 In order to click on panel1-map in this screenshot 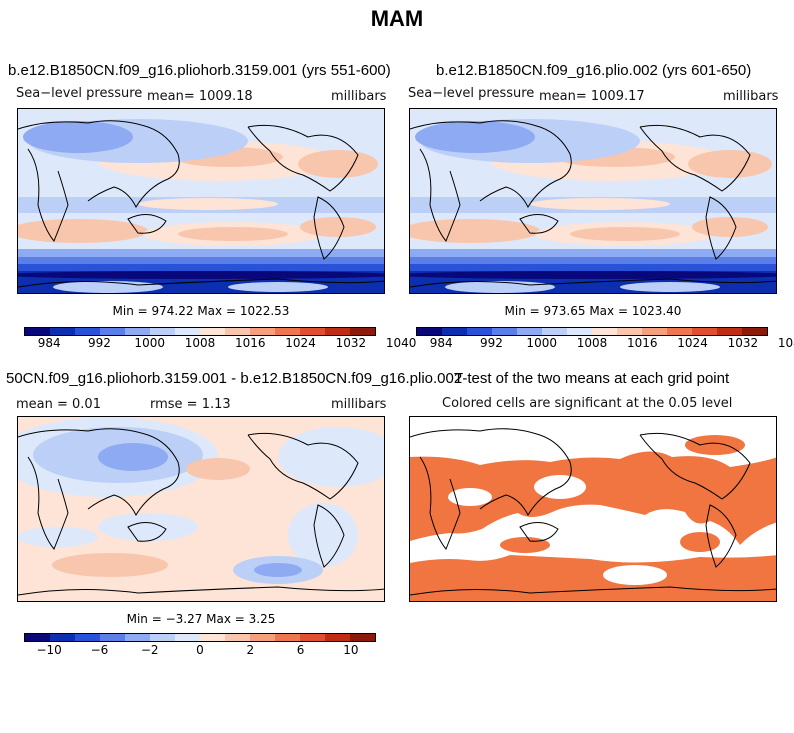, I will do `click(201, 201)`.